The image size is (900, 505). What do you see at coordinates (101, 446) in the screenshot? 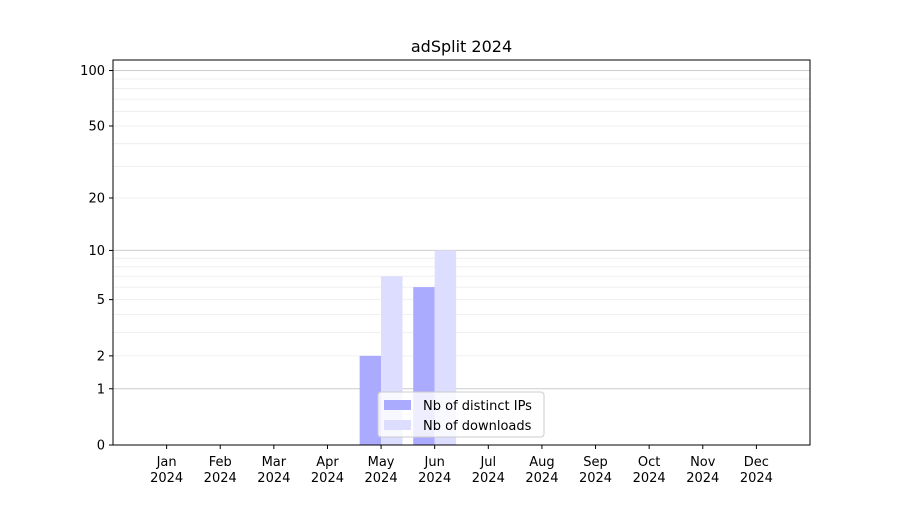
I see `y-tick-label: 0` at bounding box center [101, 446].